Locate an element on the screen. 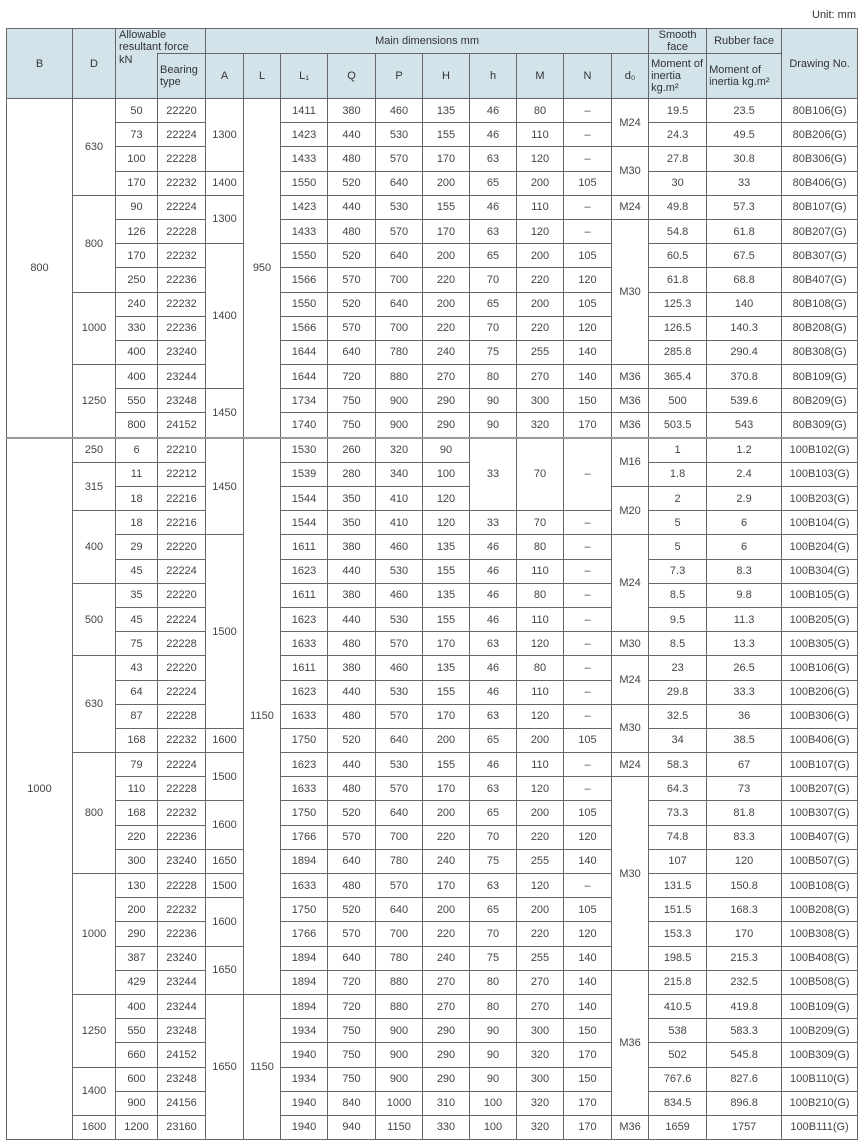 Image resolution: width=862 pixels, height=1143 pixels. table-cell: 380 is located at coordinates (351, 668).